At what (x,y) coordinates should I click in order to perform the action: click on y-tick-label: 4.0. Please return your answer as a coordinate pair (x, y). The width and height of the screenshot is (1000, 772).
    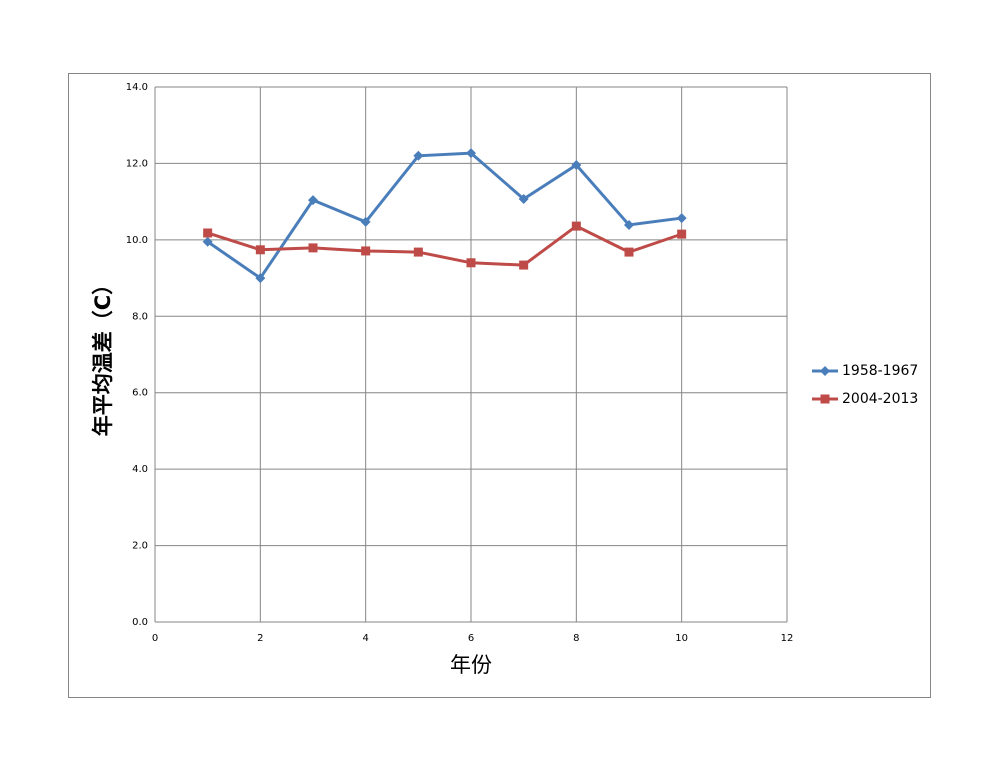
    Looking at the image, I should click on (140, 469).